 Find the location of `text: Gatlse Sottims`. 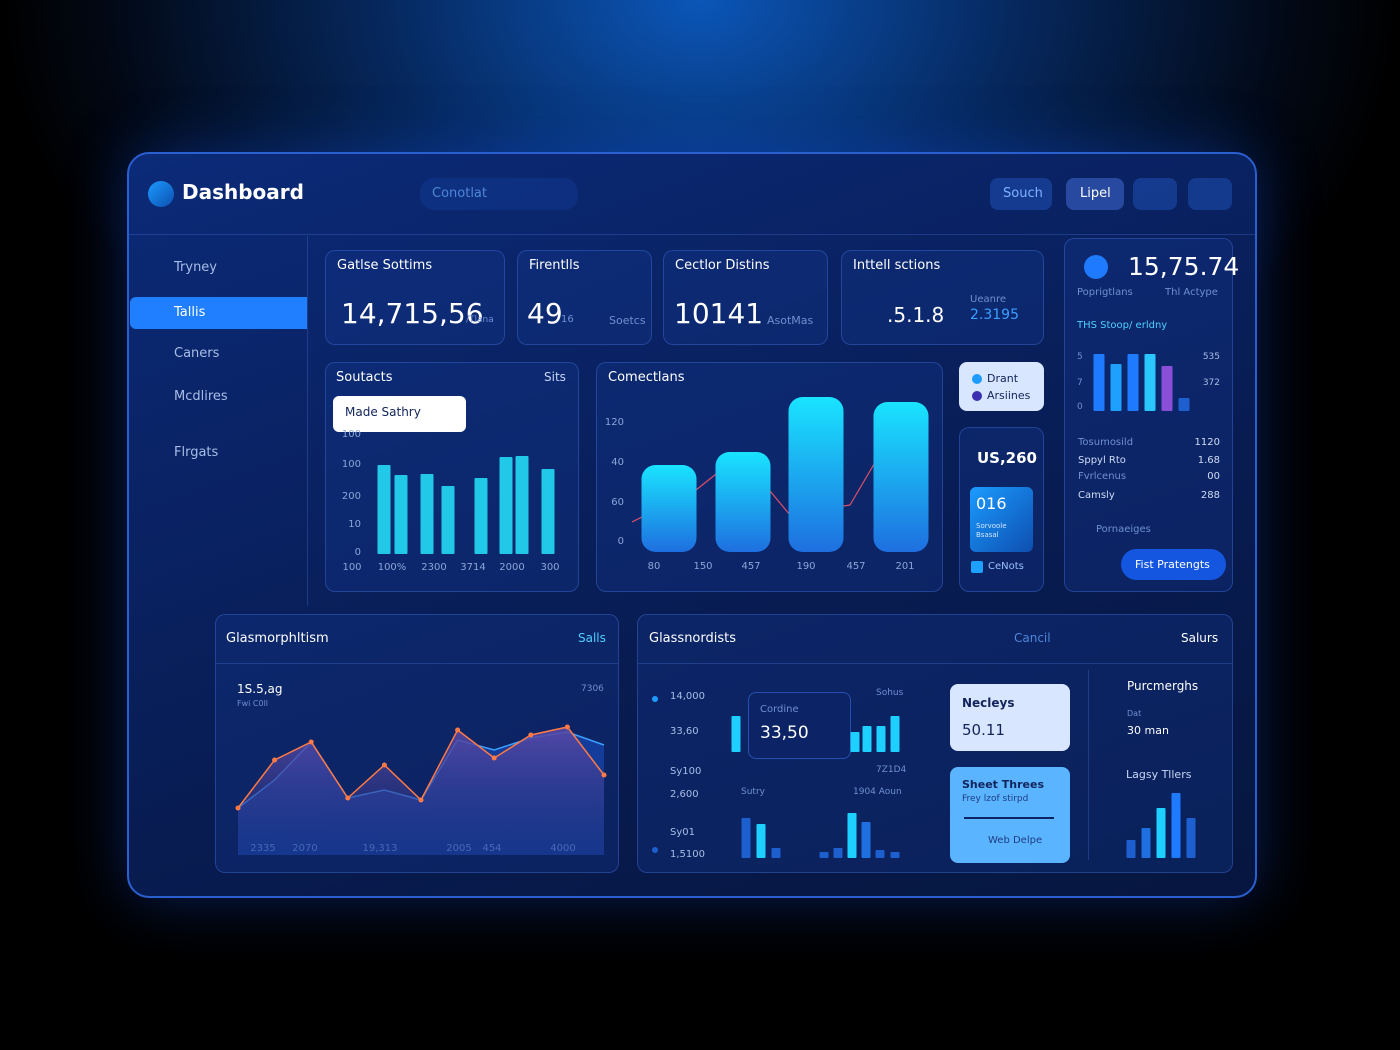

text: Gatlse Sottims is located at coordinates (385, 265).